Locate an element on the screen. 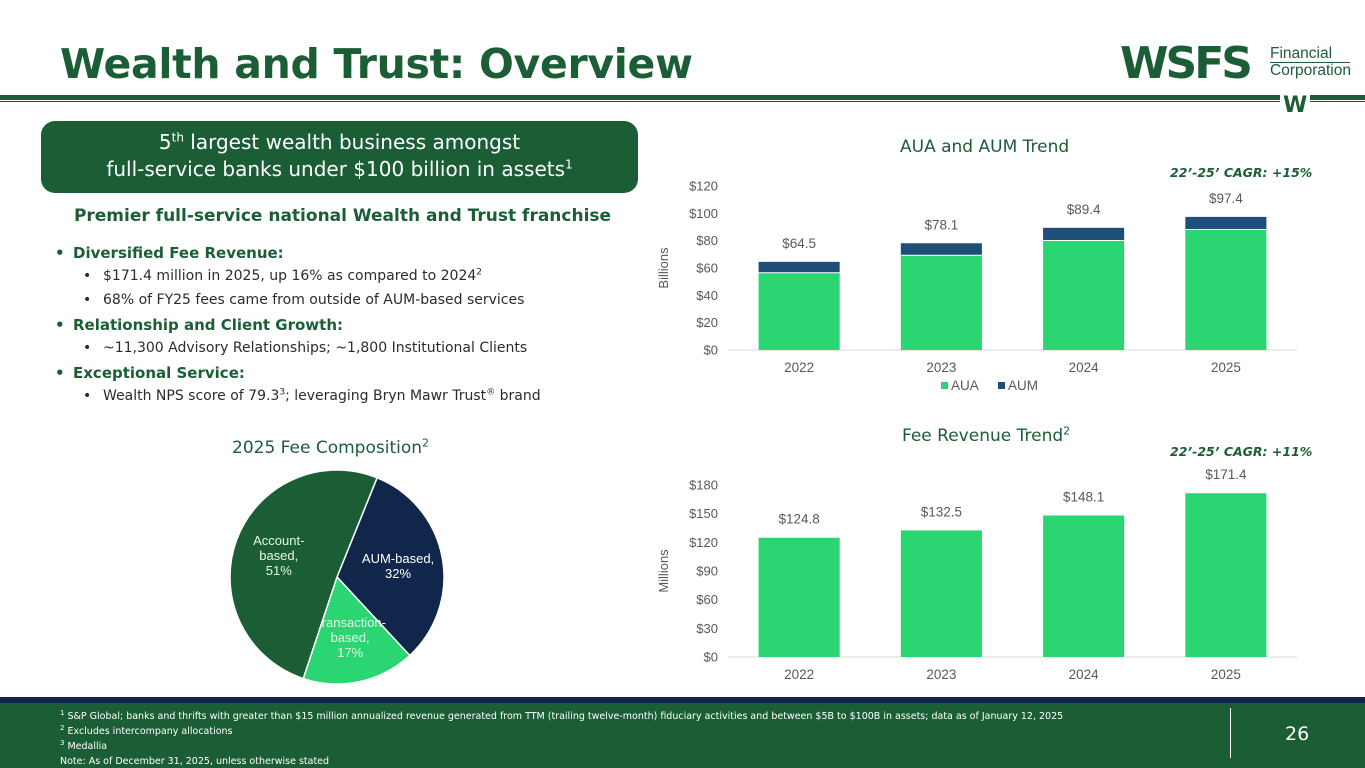 The image size is (1365, 768). callout-text-1: largest wealth business amongst is located at coordinates (352, 142).